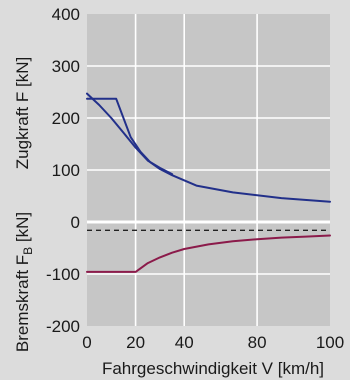  I want to click on y-tick-label: 200, so click(66, 118).